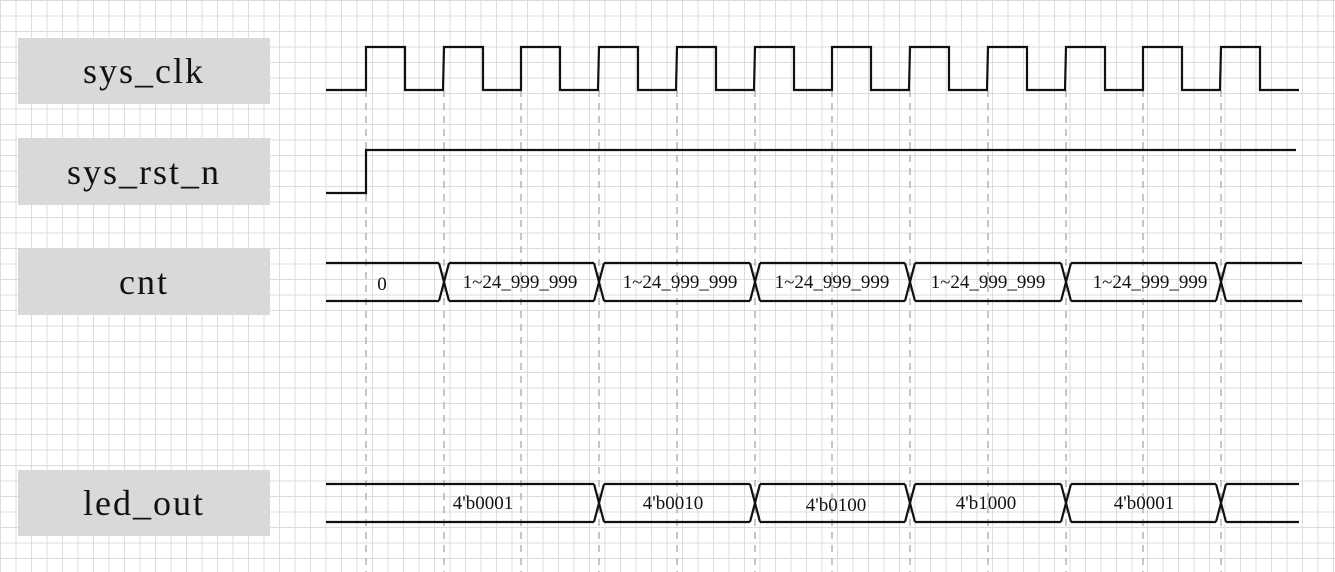 The width and height of the screenshot is (1335, 572). I want to click on led-out-bus: 4'b0001 4'b0010 4'b0100 4'b1000 4'b0001, so click(812, 503).